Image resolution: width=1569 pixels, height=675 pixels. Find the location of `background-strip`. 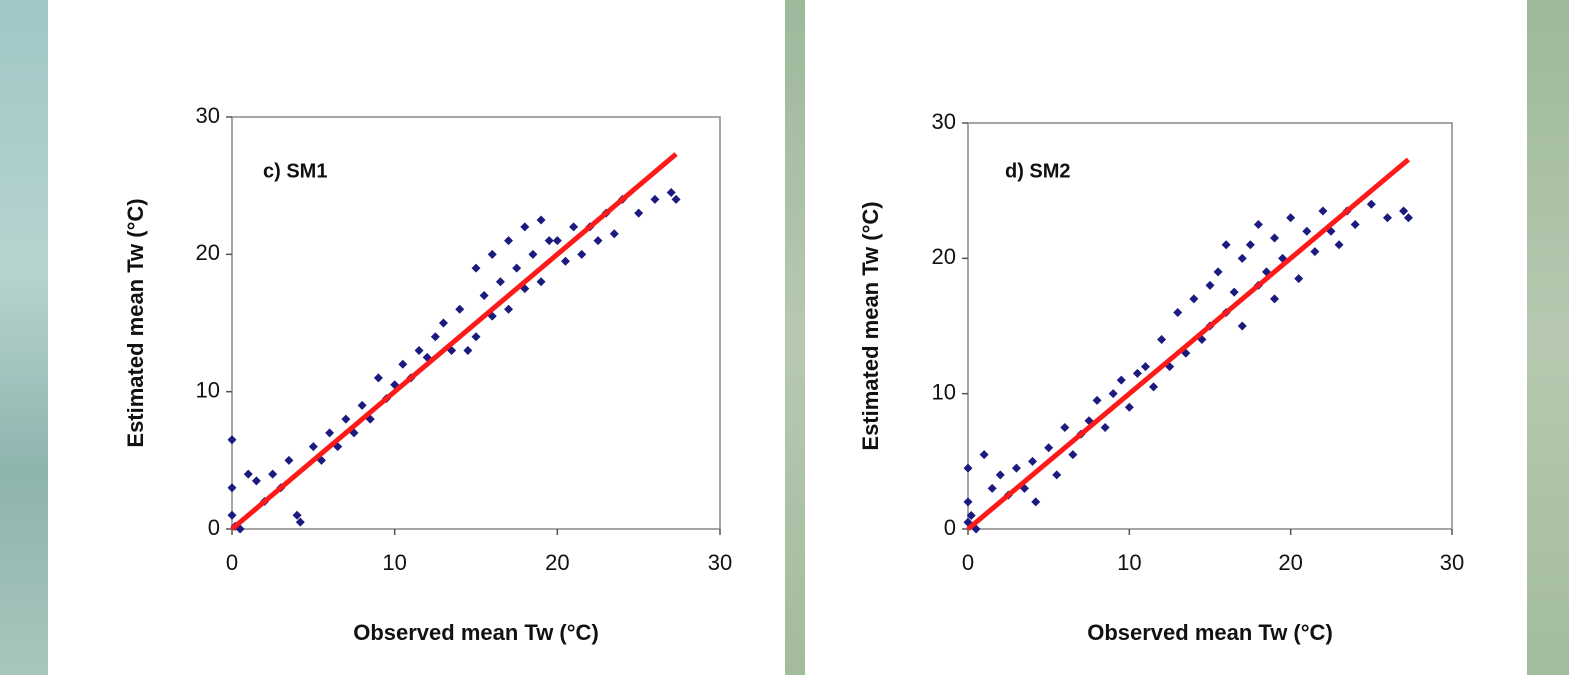

background-strip is located at coordinates (795, 337).